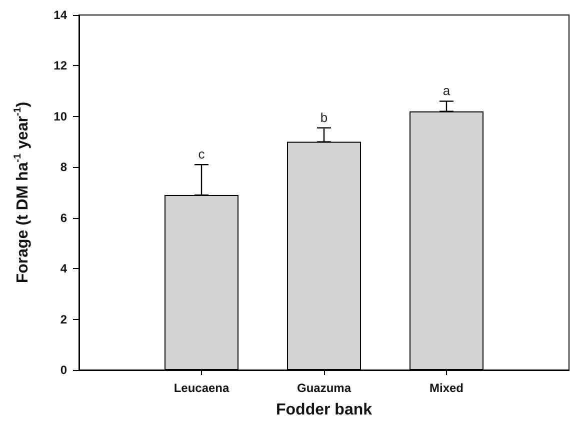  Describe the element at coordinates (446, 388) in the screenshot. I see `x-tick-label: Mixed` at that location.